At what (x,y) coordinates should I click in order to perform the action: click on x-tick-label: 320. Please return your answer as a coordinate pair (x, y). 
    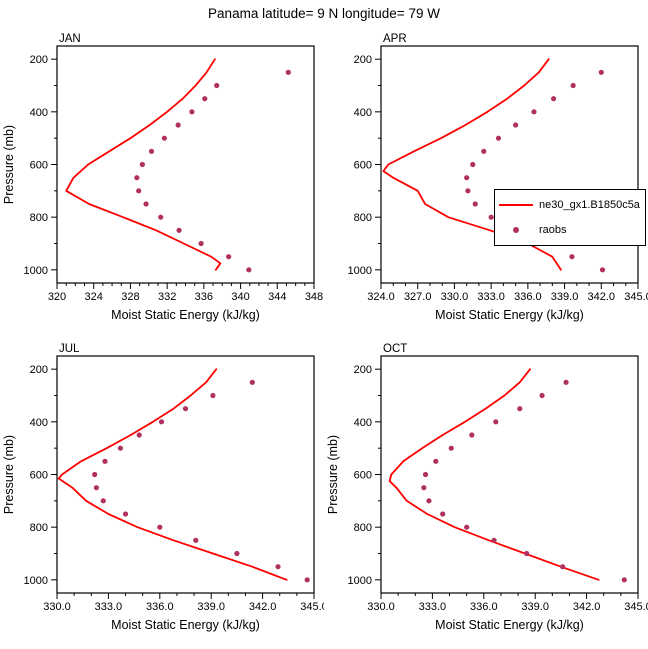
    Looking at the image, I should click on (57, 297).